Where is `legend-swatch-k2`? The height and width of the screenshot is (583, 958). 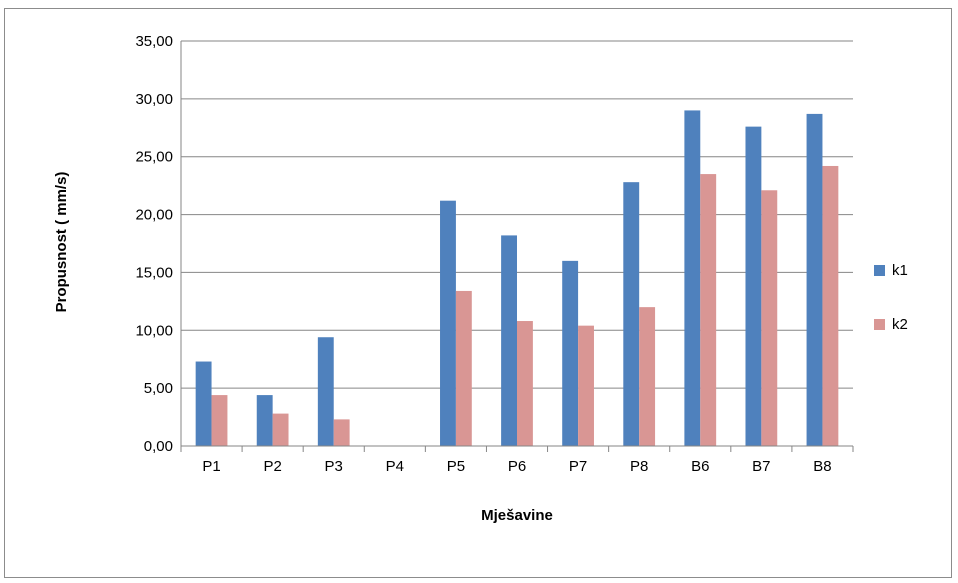
legend-swatch-k2 is located at coordinates (879, 324).